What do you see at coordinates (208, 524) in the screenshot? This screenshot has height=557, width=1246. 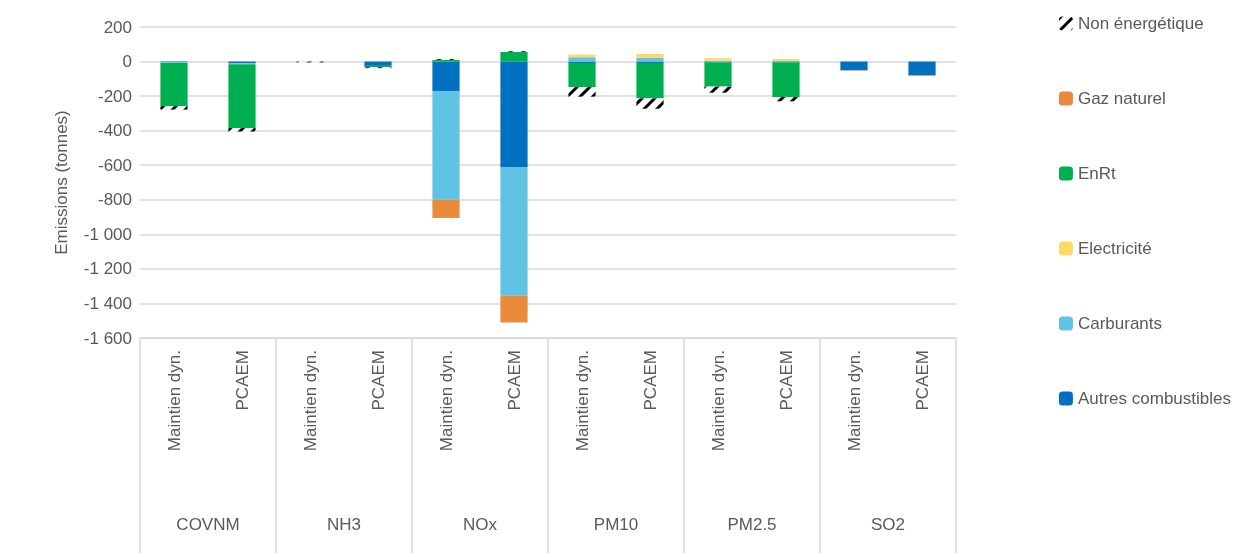 I see `text: COVNM` at bounding box center [208, 524].